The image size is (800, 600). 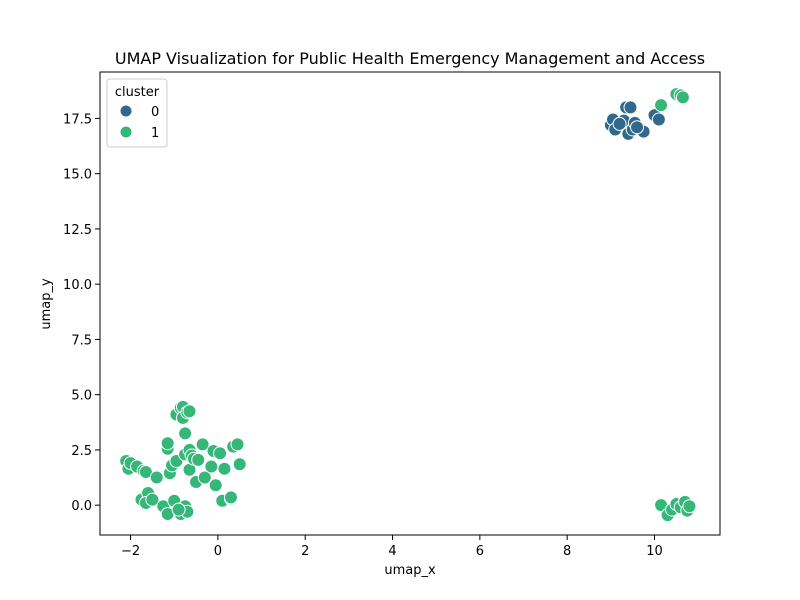 What do you see at coordinates (81, 451) in the screenshot?
I see `y-tick-label: 2.5` at bounding box center [81, 451].